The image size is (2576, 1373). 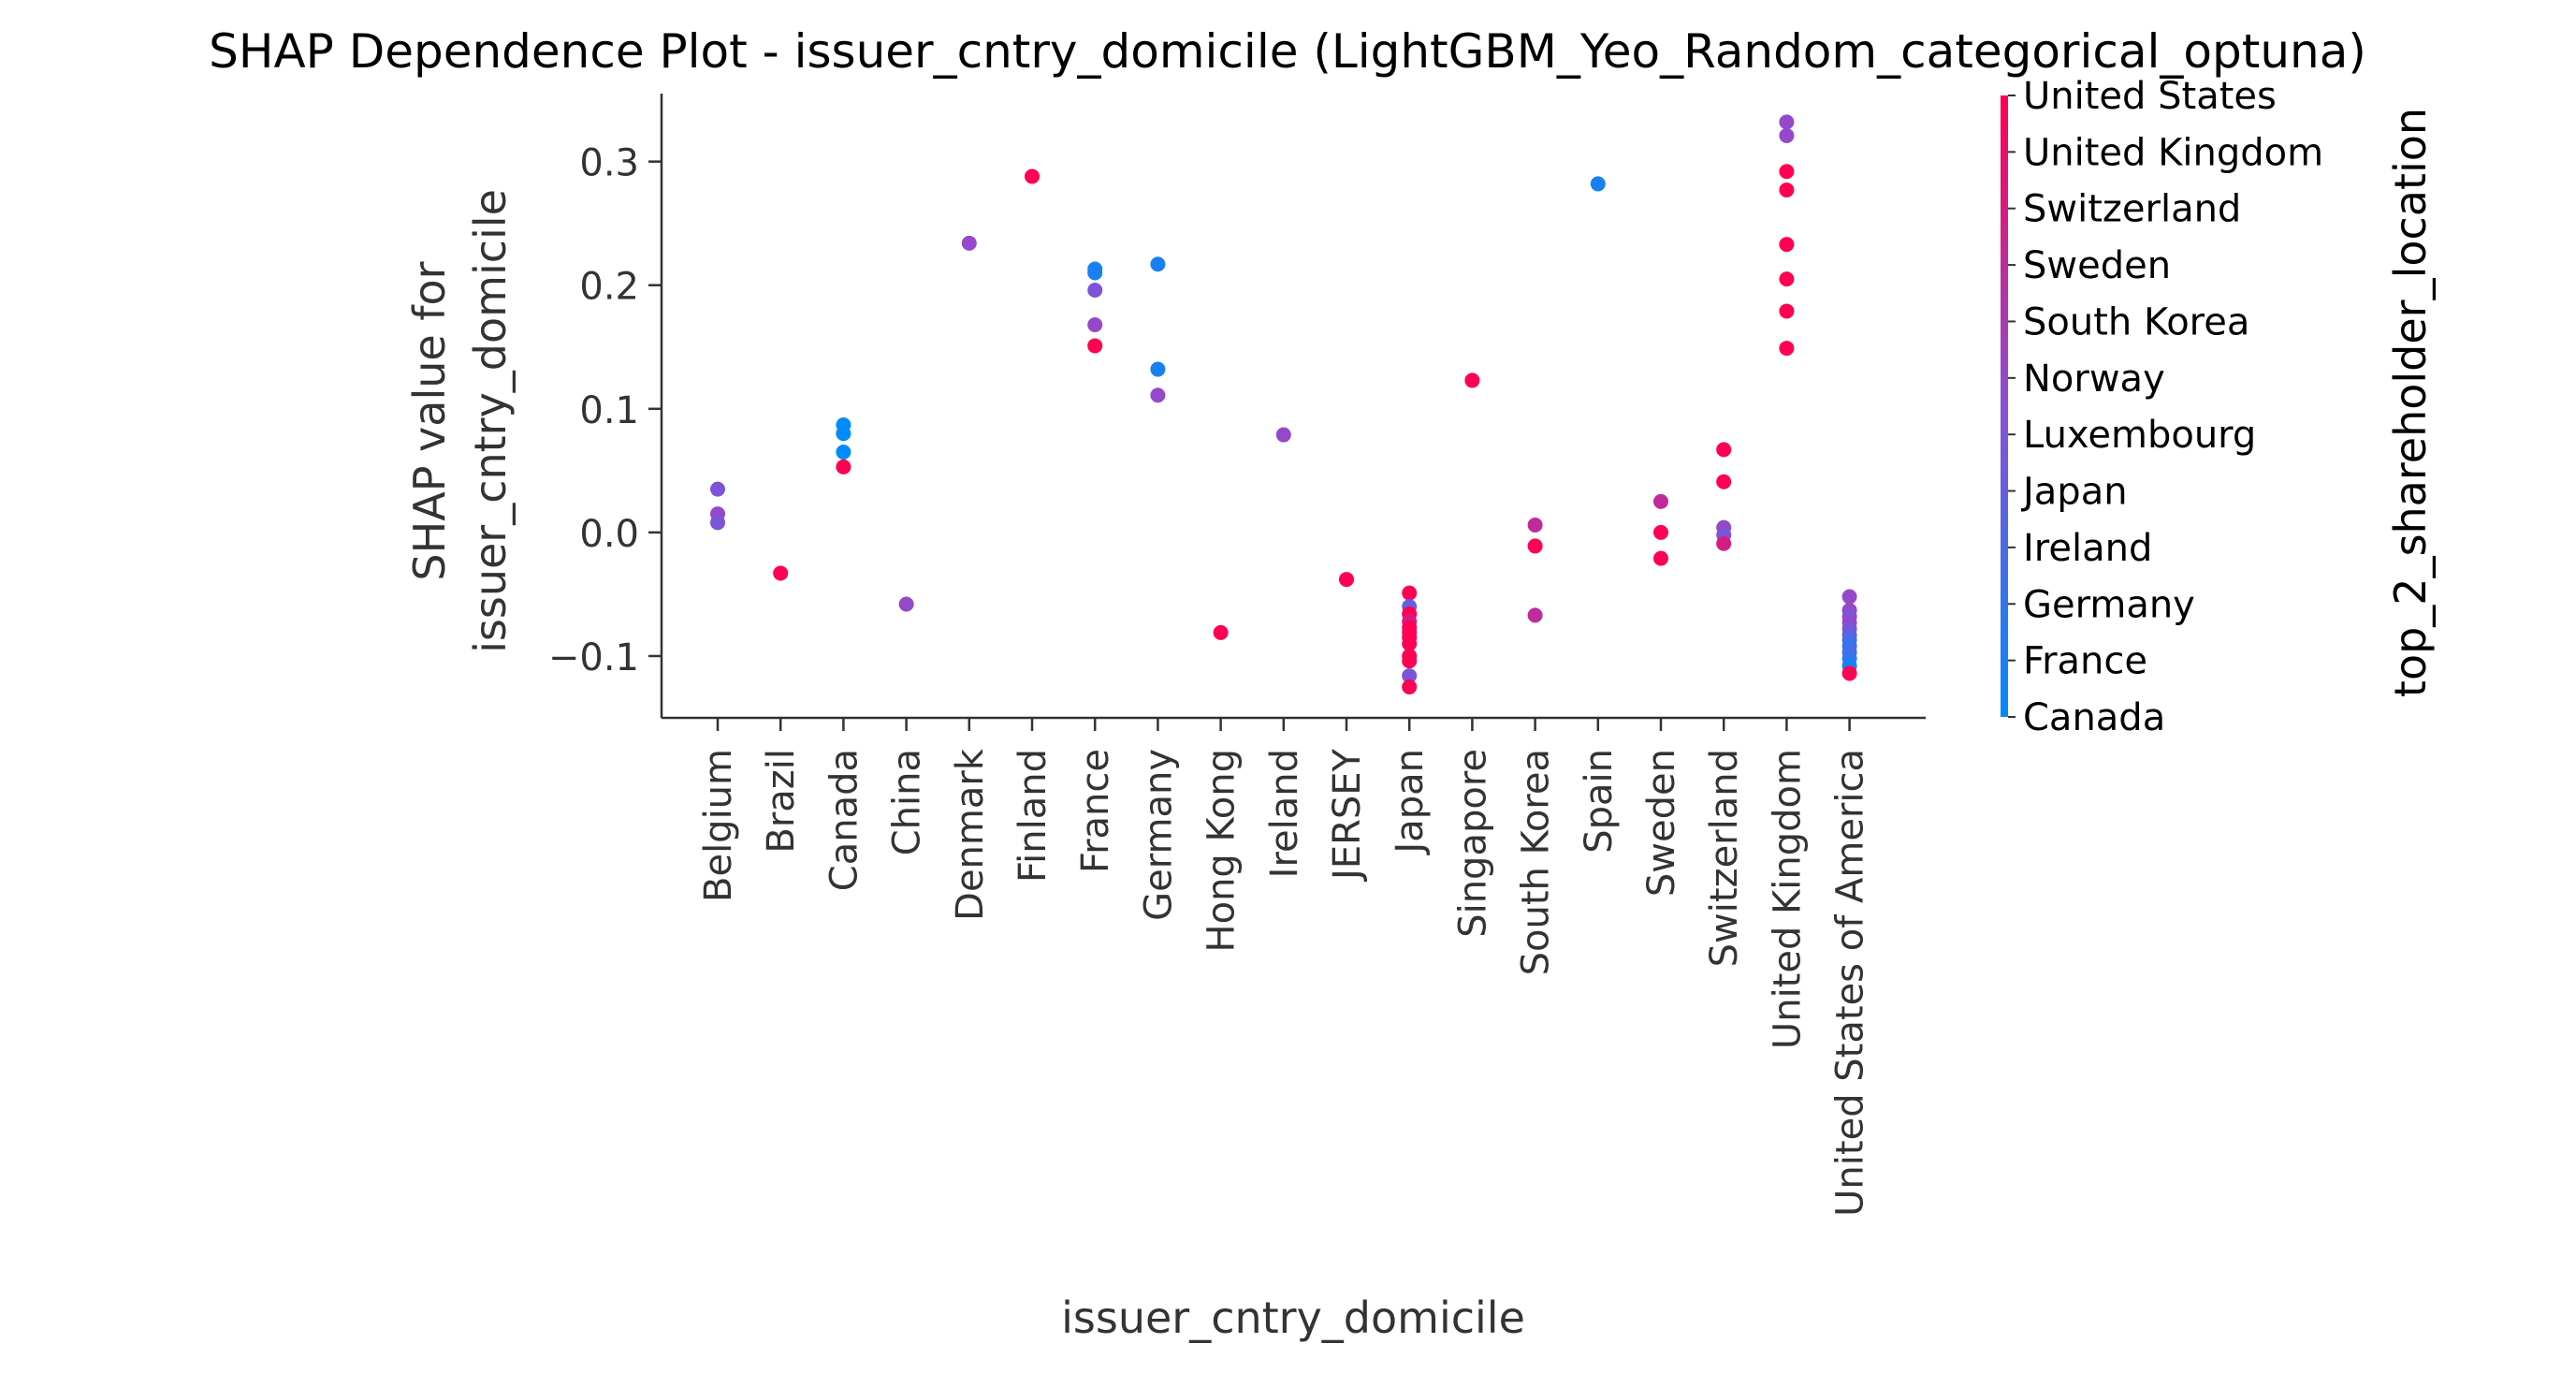 I want to click on x-tick-label: France, so click(x=1095, y=811).